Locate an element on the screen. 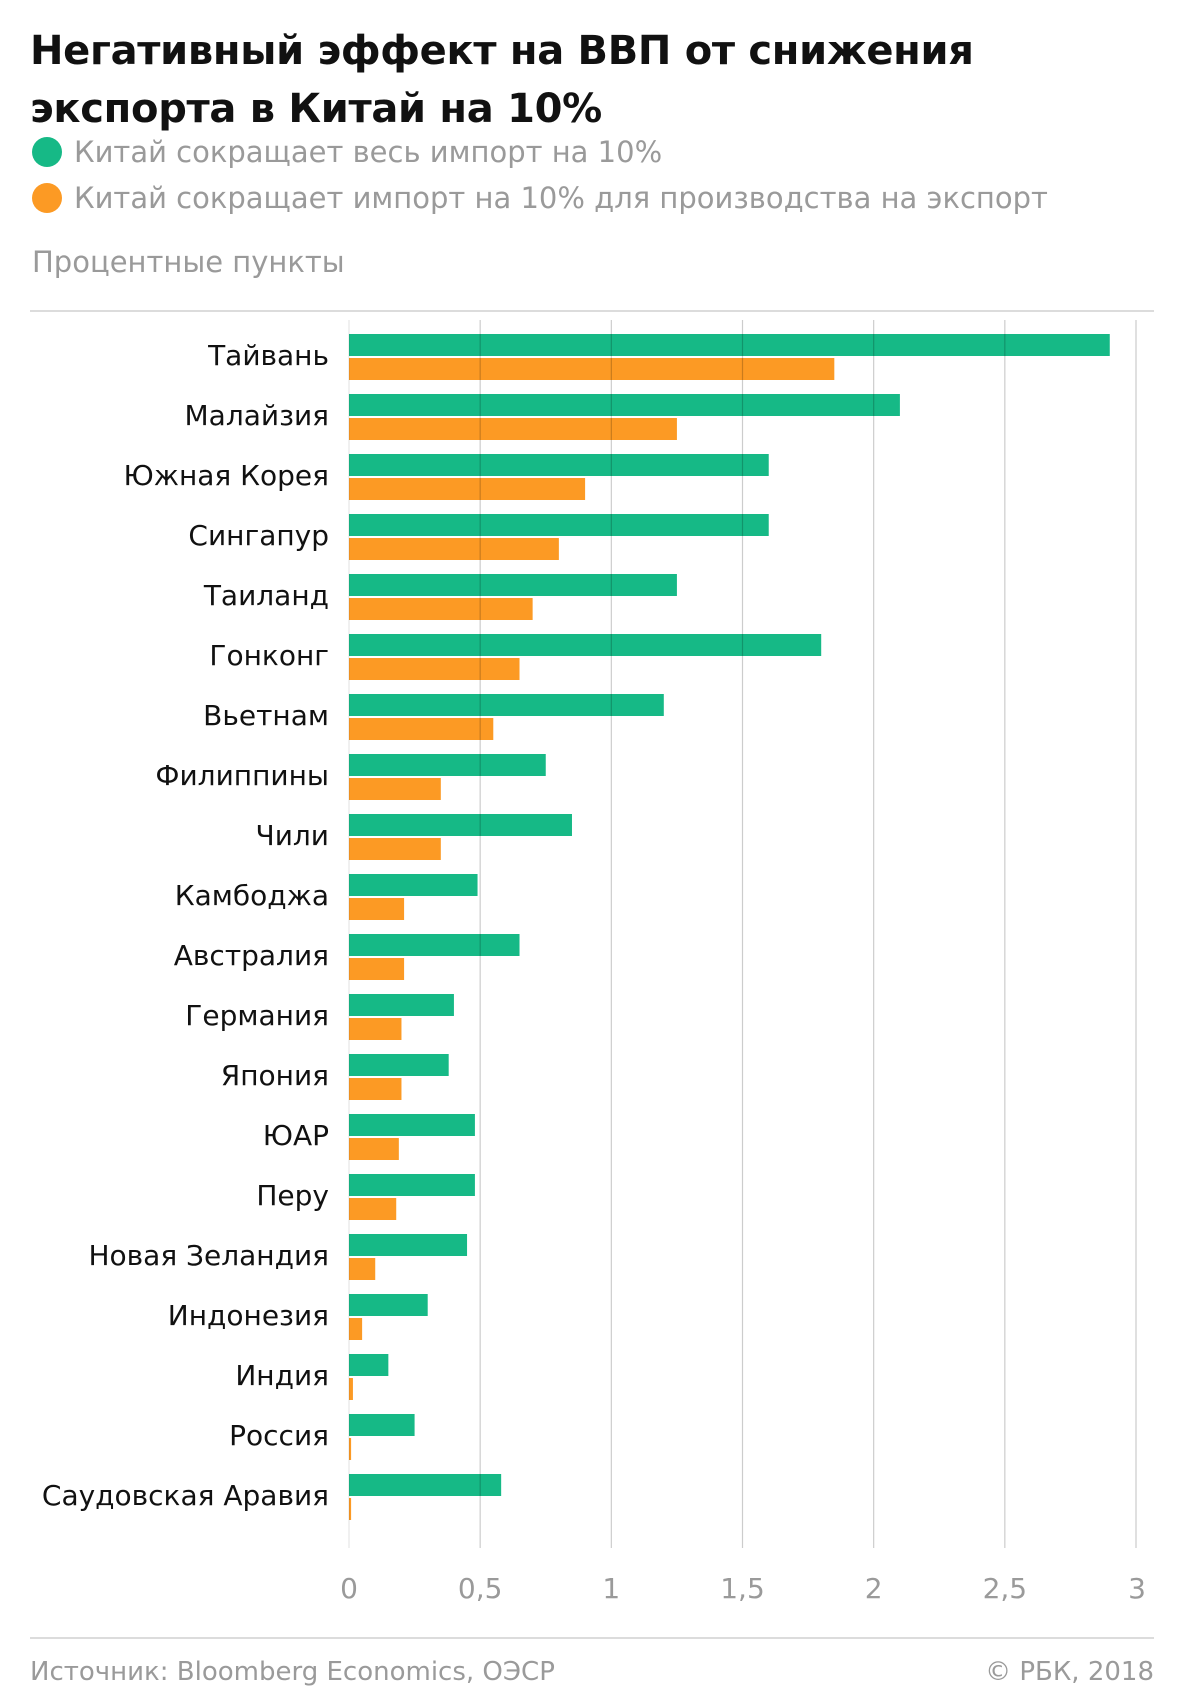 The width and height of the screenshot is (1180, 1704). category-label: Перу is located at coordinates (292, 1195).